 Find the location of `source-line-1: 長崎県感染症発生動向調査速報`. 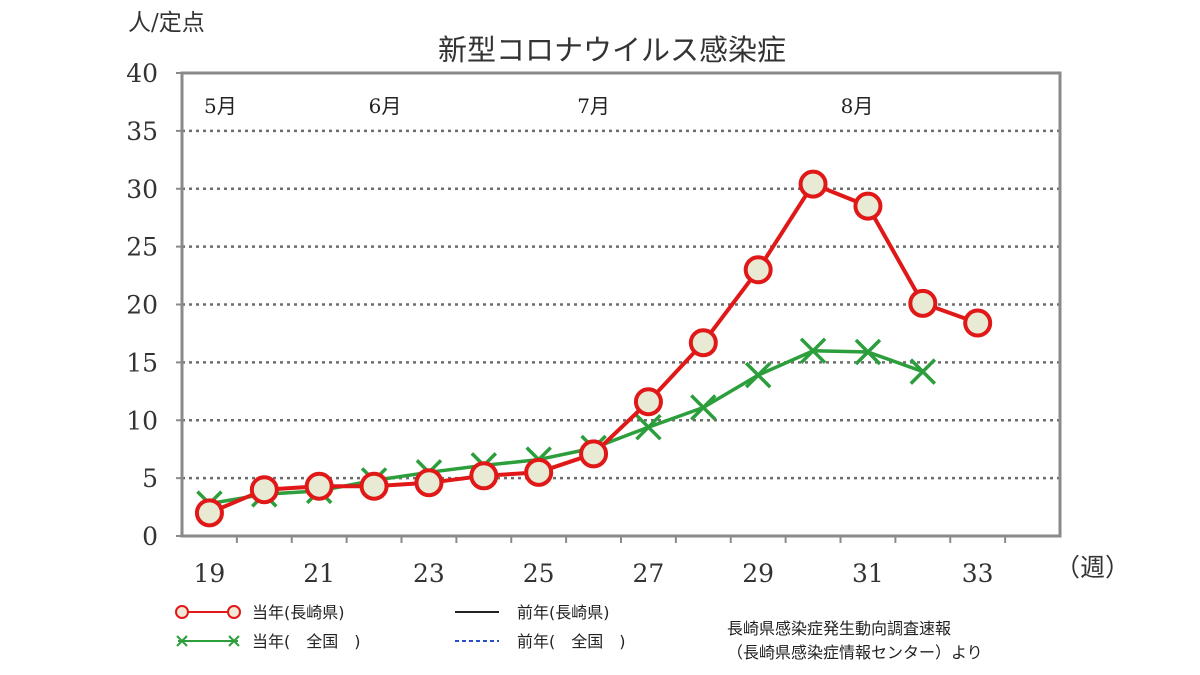

source-line-1: 長崎県感染症発生動向調査速報 is located at coordinates (839, 628).